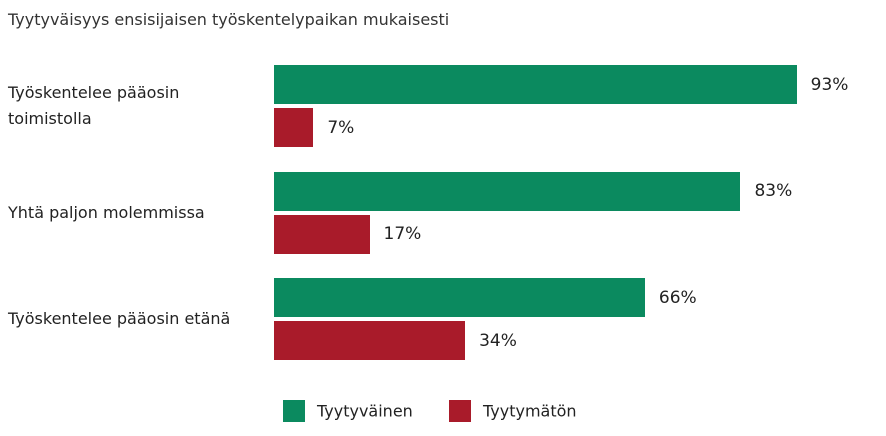 This screenshot has width=886, height=436. What do you see at coordinates (402, 234) in the screenshot?
I see `value-label: 17%` at bounding box center [402, 234].